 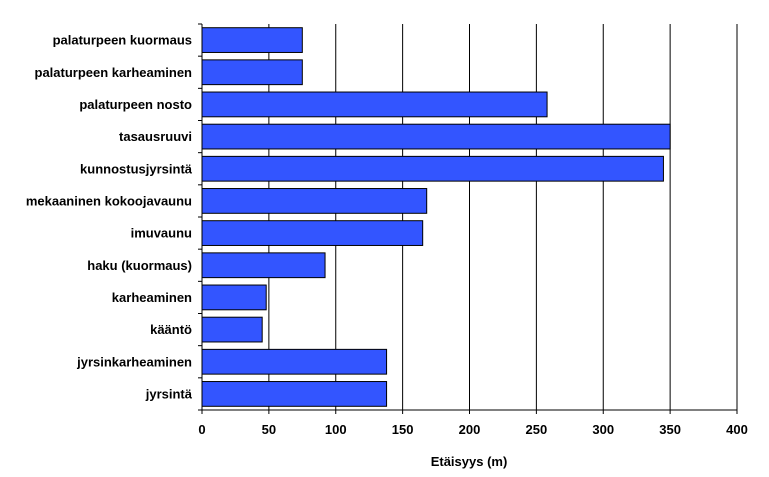 What do you see at coordinates (737, 429) in the screenshot?
I see `x-tick-label: 400` at bounding box center [737, 429].